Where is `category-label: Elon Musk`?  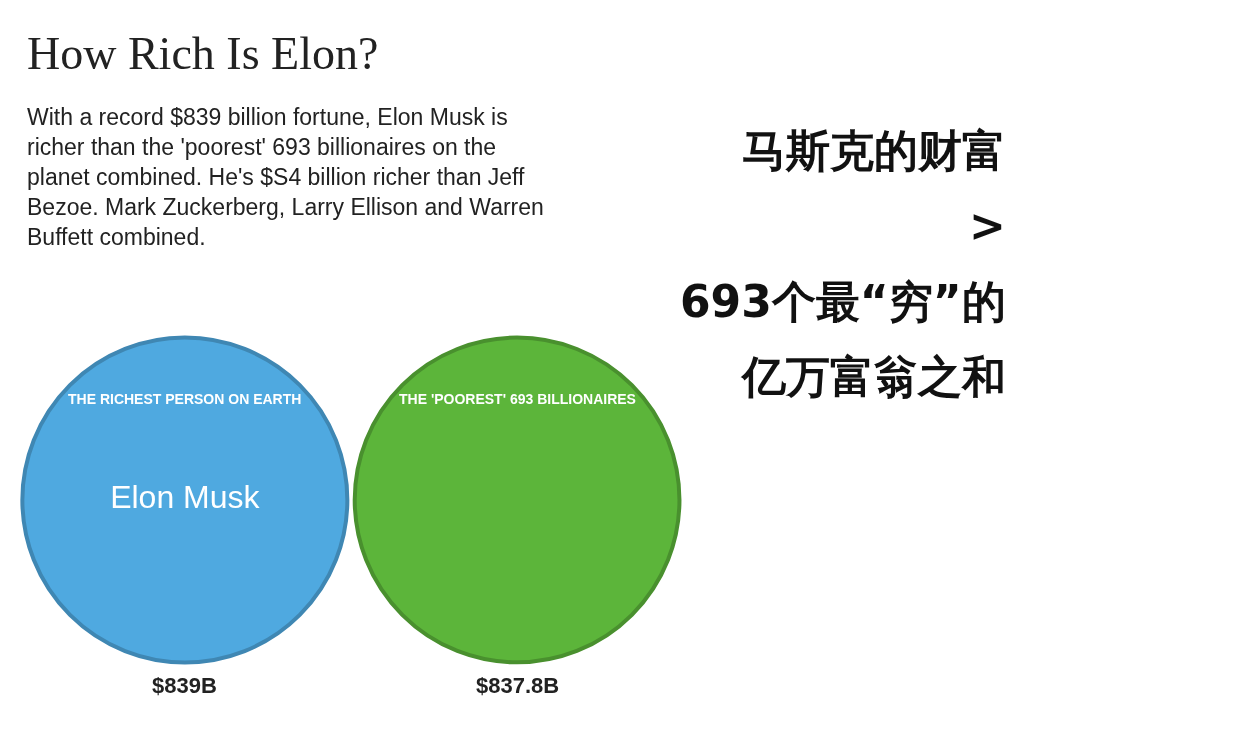
category-label: Elon Musk is located at coordinates (185, 496).